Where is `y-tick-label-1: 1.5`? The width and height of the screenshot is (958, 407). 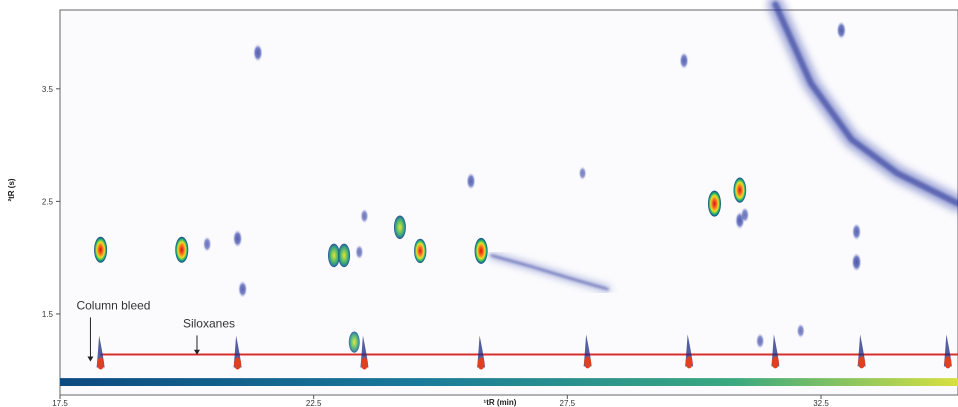 y-tick-label-1: 1.5 is located at coordinates (48, 314).